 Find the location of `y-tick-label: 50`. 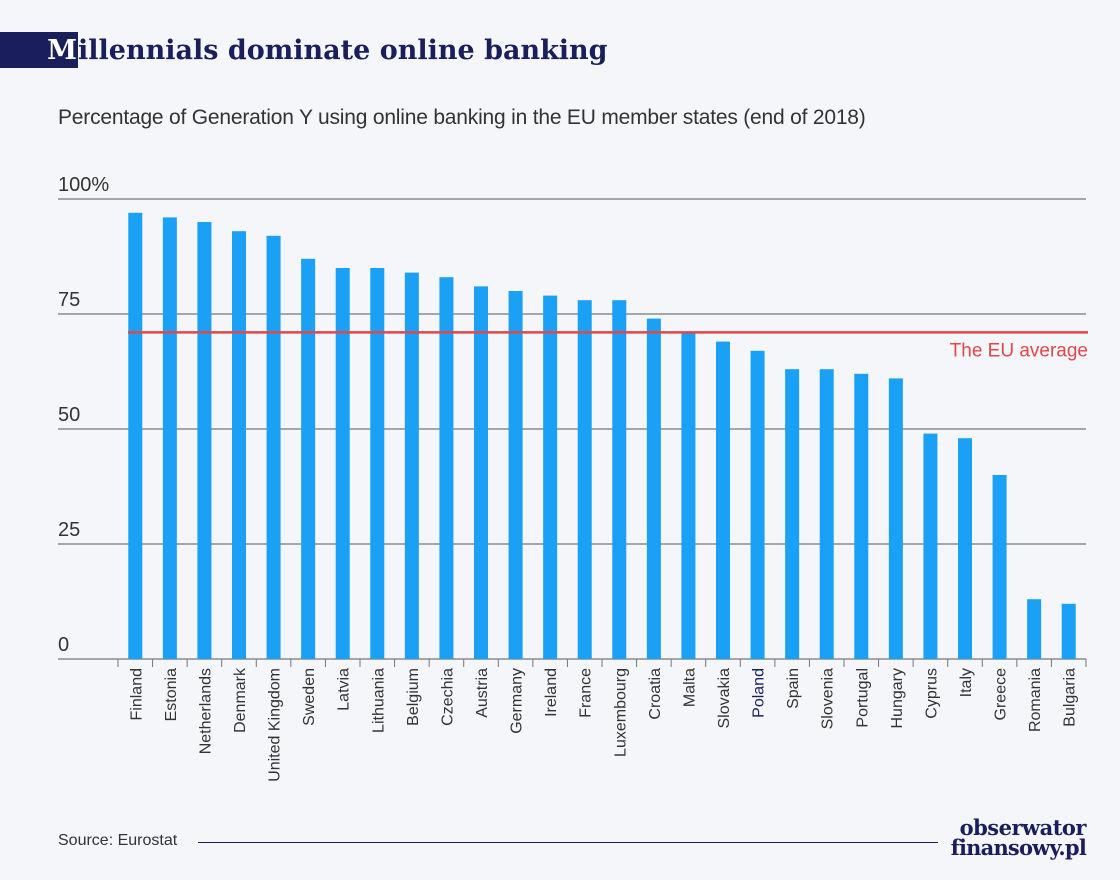

y-tick-label: 50 is located at coordinates (69, 415).